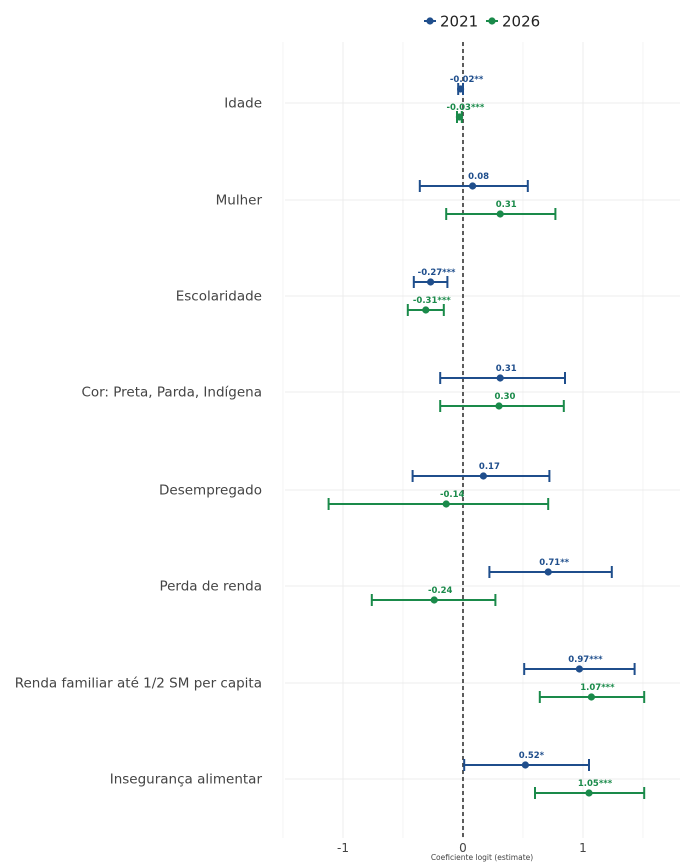  I want to click on estimate-2021-7: 0.52*, so click(526, 761).